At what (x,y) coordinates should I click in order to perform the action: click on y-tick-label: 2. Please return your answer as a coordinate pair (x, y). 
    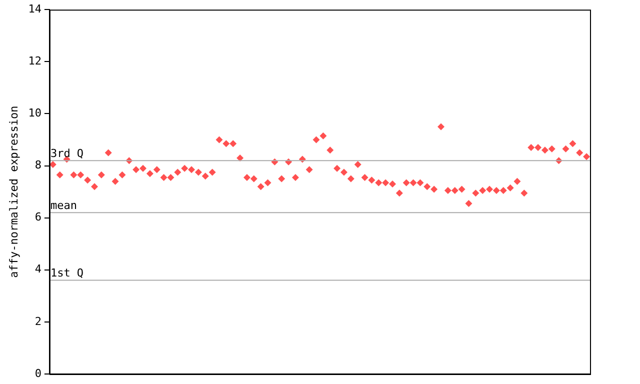
    Looking at the image, I should click on (38, 321).